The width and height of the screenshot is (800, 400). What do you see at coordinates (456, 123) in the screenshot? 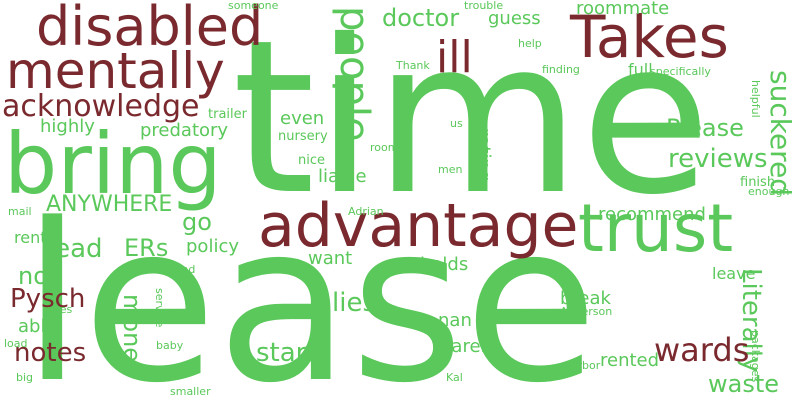
I see `word-us: us` at bounding box center [456, 123].